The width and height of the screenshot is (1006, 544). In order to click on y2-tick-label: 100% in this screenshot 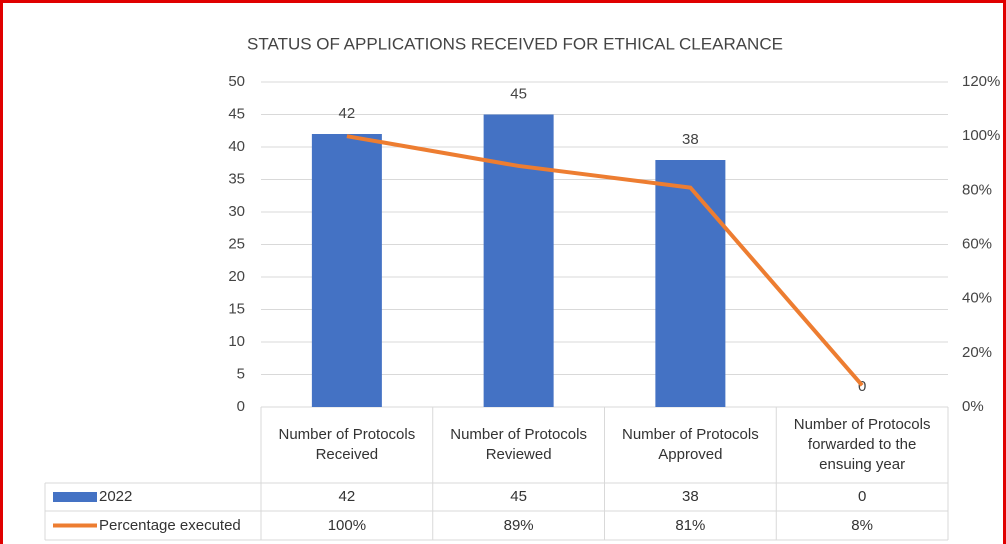, I will do `click(981, 135)`.